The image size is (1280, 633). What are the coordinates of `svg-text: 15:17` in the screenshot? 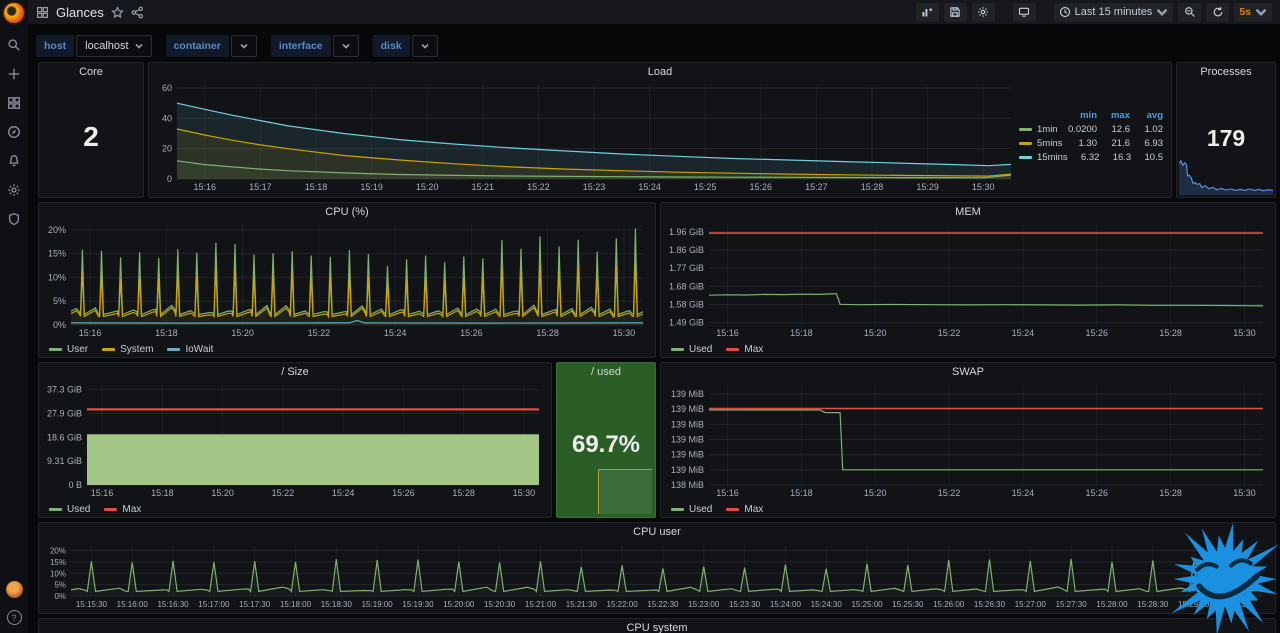 It's located at (260, 187).